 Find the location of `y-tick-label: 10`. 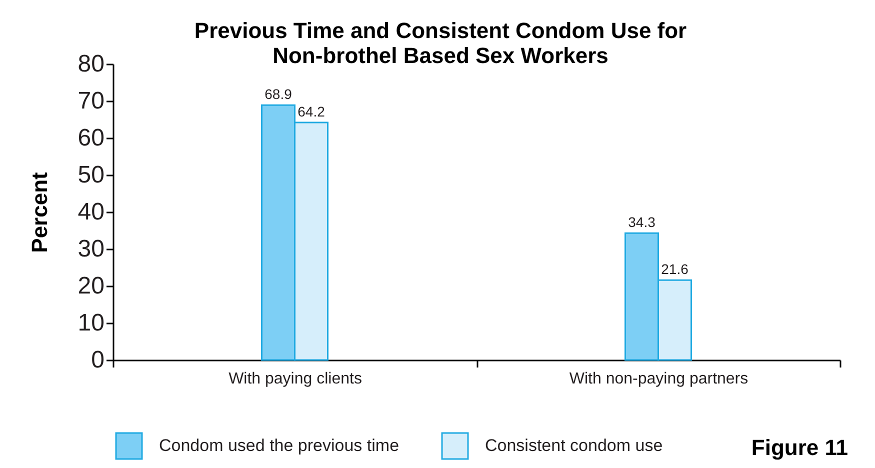

y-tick-label: 10 is located at coordinates (91, 323).